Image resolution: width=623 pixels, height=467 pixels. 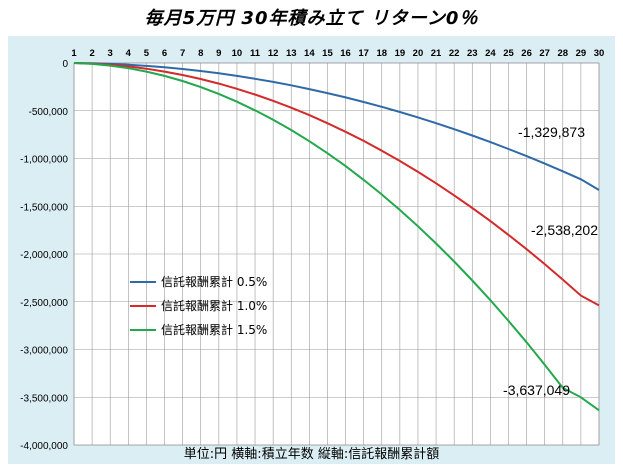 What do you see at coordinates (182, 53) in the screenshot?
I see `x-tick-label: 7` at bounding box center [182, 53].